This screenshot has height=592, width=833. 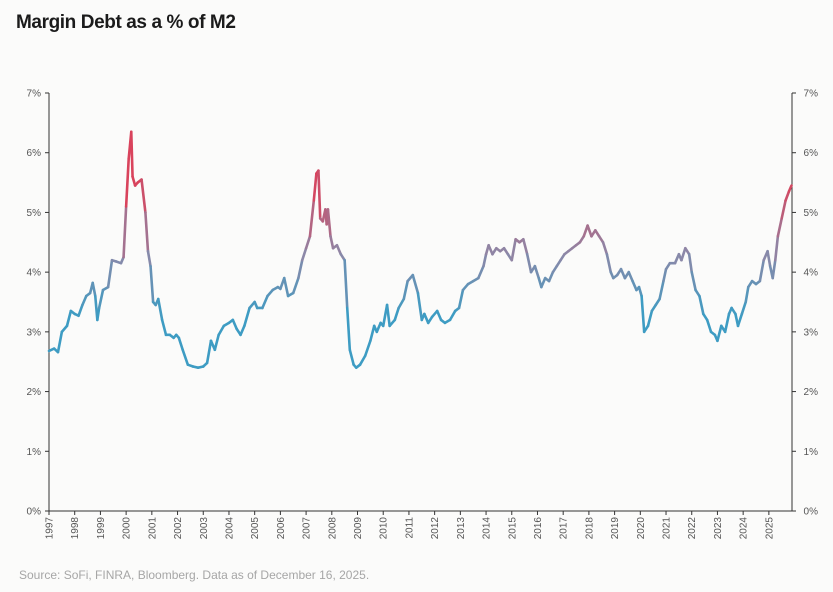 What do you see at coordinates (811, 332) in the screenshot?
I see `y-tick-label-right: 3%` at bounding box center [811, 332].